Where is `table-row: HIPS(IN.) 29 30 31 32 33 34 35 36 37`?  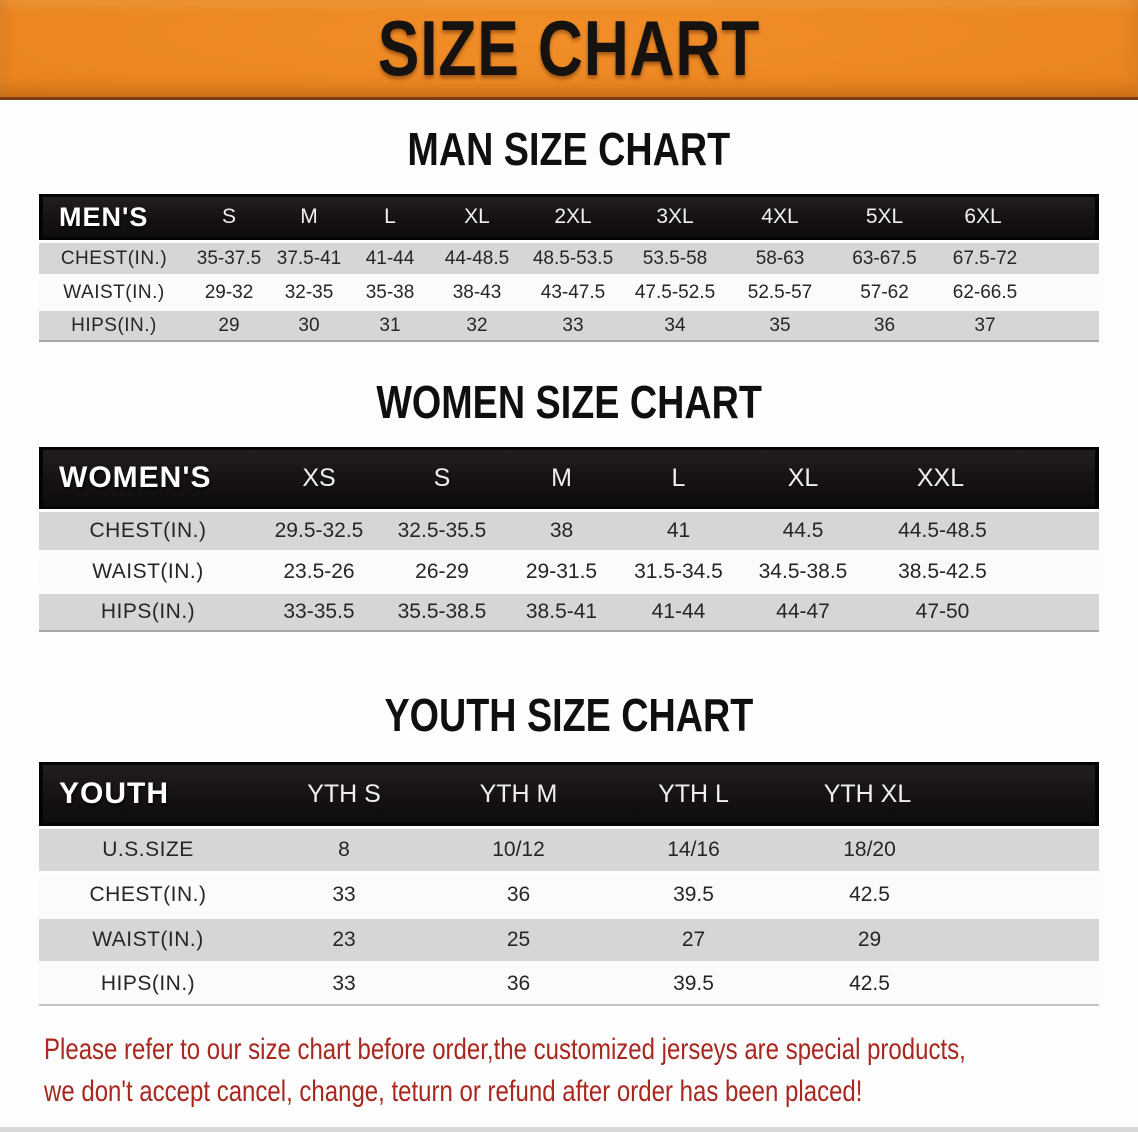 table-row: HIPS(IN.) 29 30 31 32 33 34 35 36 37 is located at coordinates (569, 326).